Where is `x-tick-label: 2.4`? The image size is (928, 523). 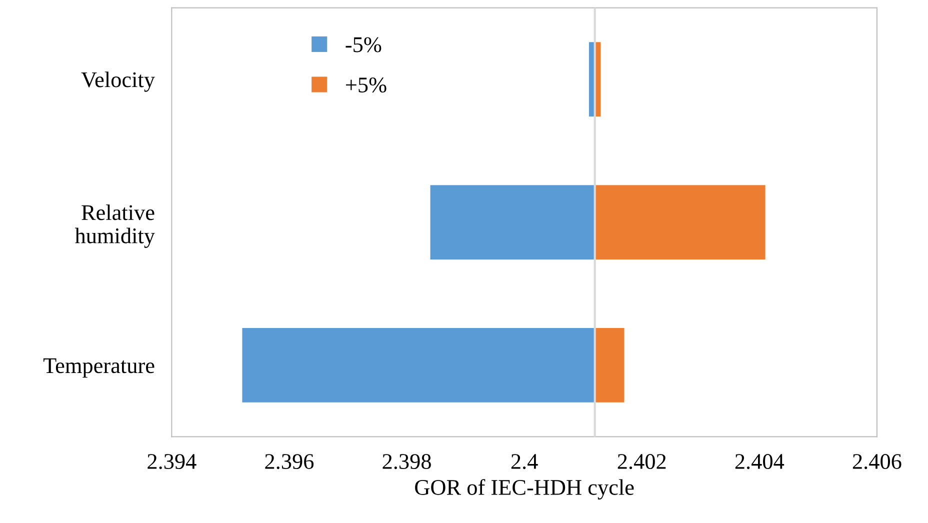 x-tick-label: 2.4 is located at coordinates (524, 462).